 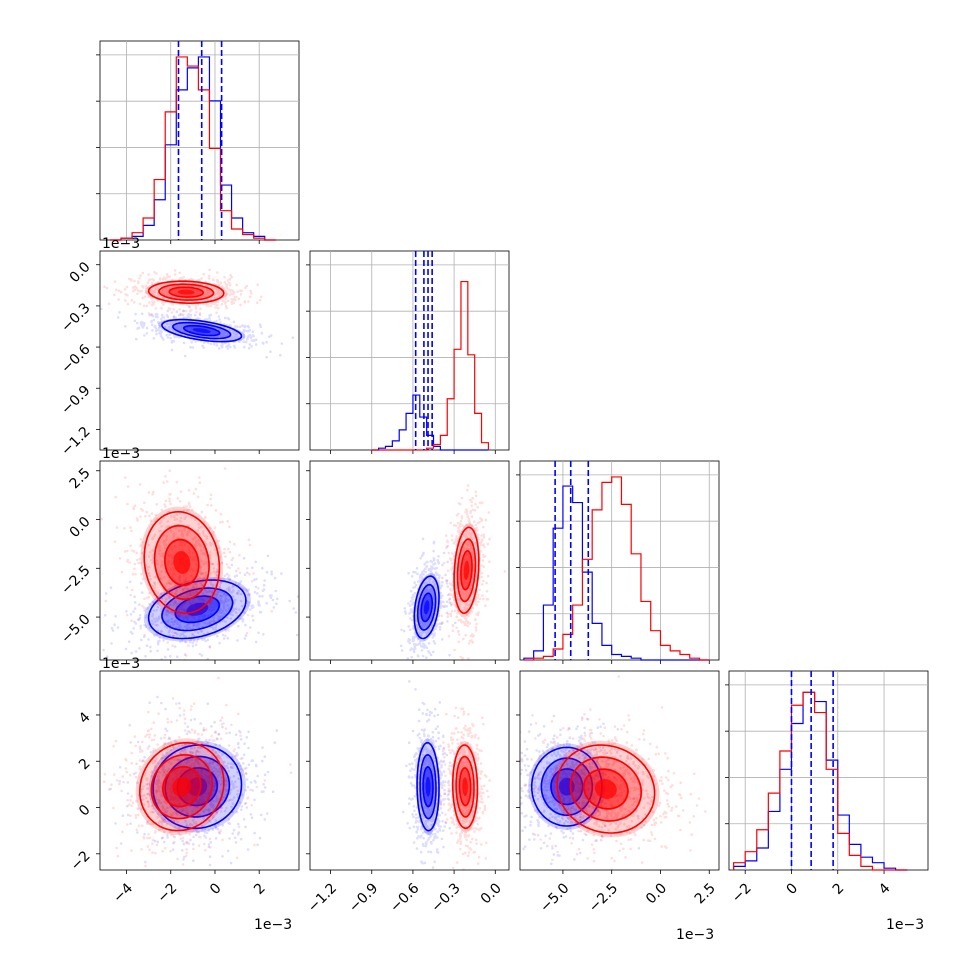 What do you see at coordinates (197, 313) in the screenshot?
I see `pair-content` at bounding box center [197, 313].